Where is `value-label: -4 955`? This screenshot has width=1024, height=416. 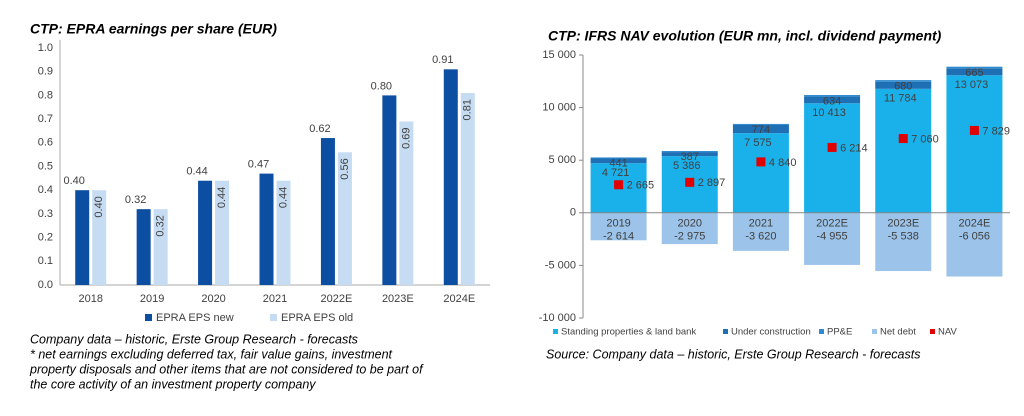 value-label: -4 955 is located at coordinates (831, 237).